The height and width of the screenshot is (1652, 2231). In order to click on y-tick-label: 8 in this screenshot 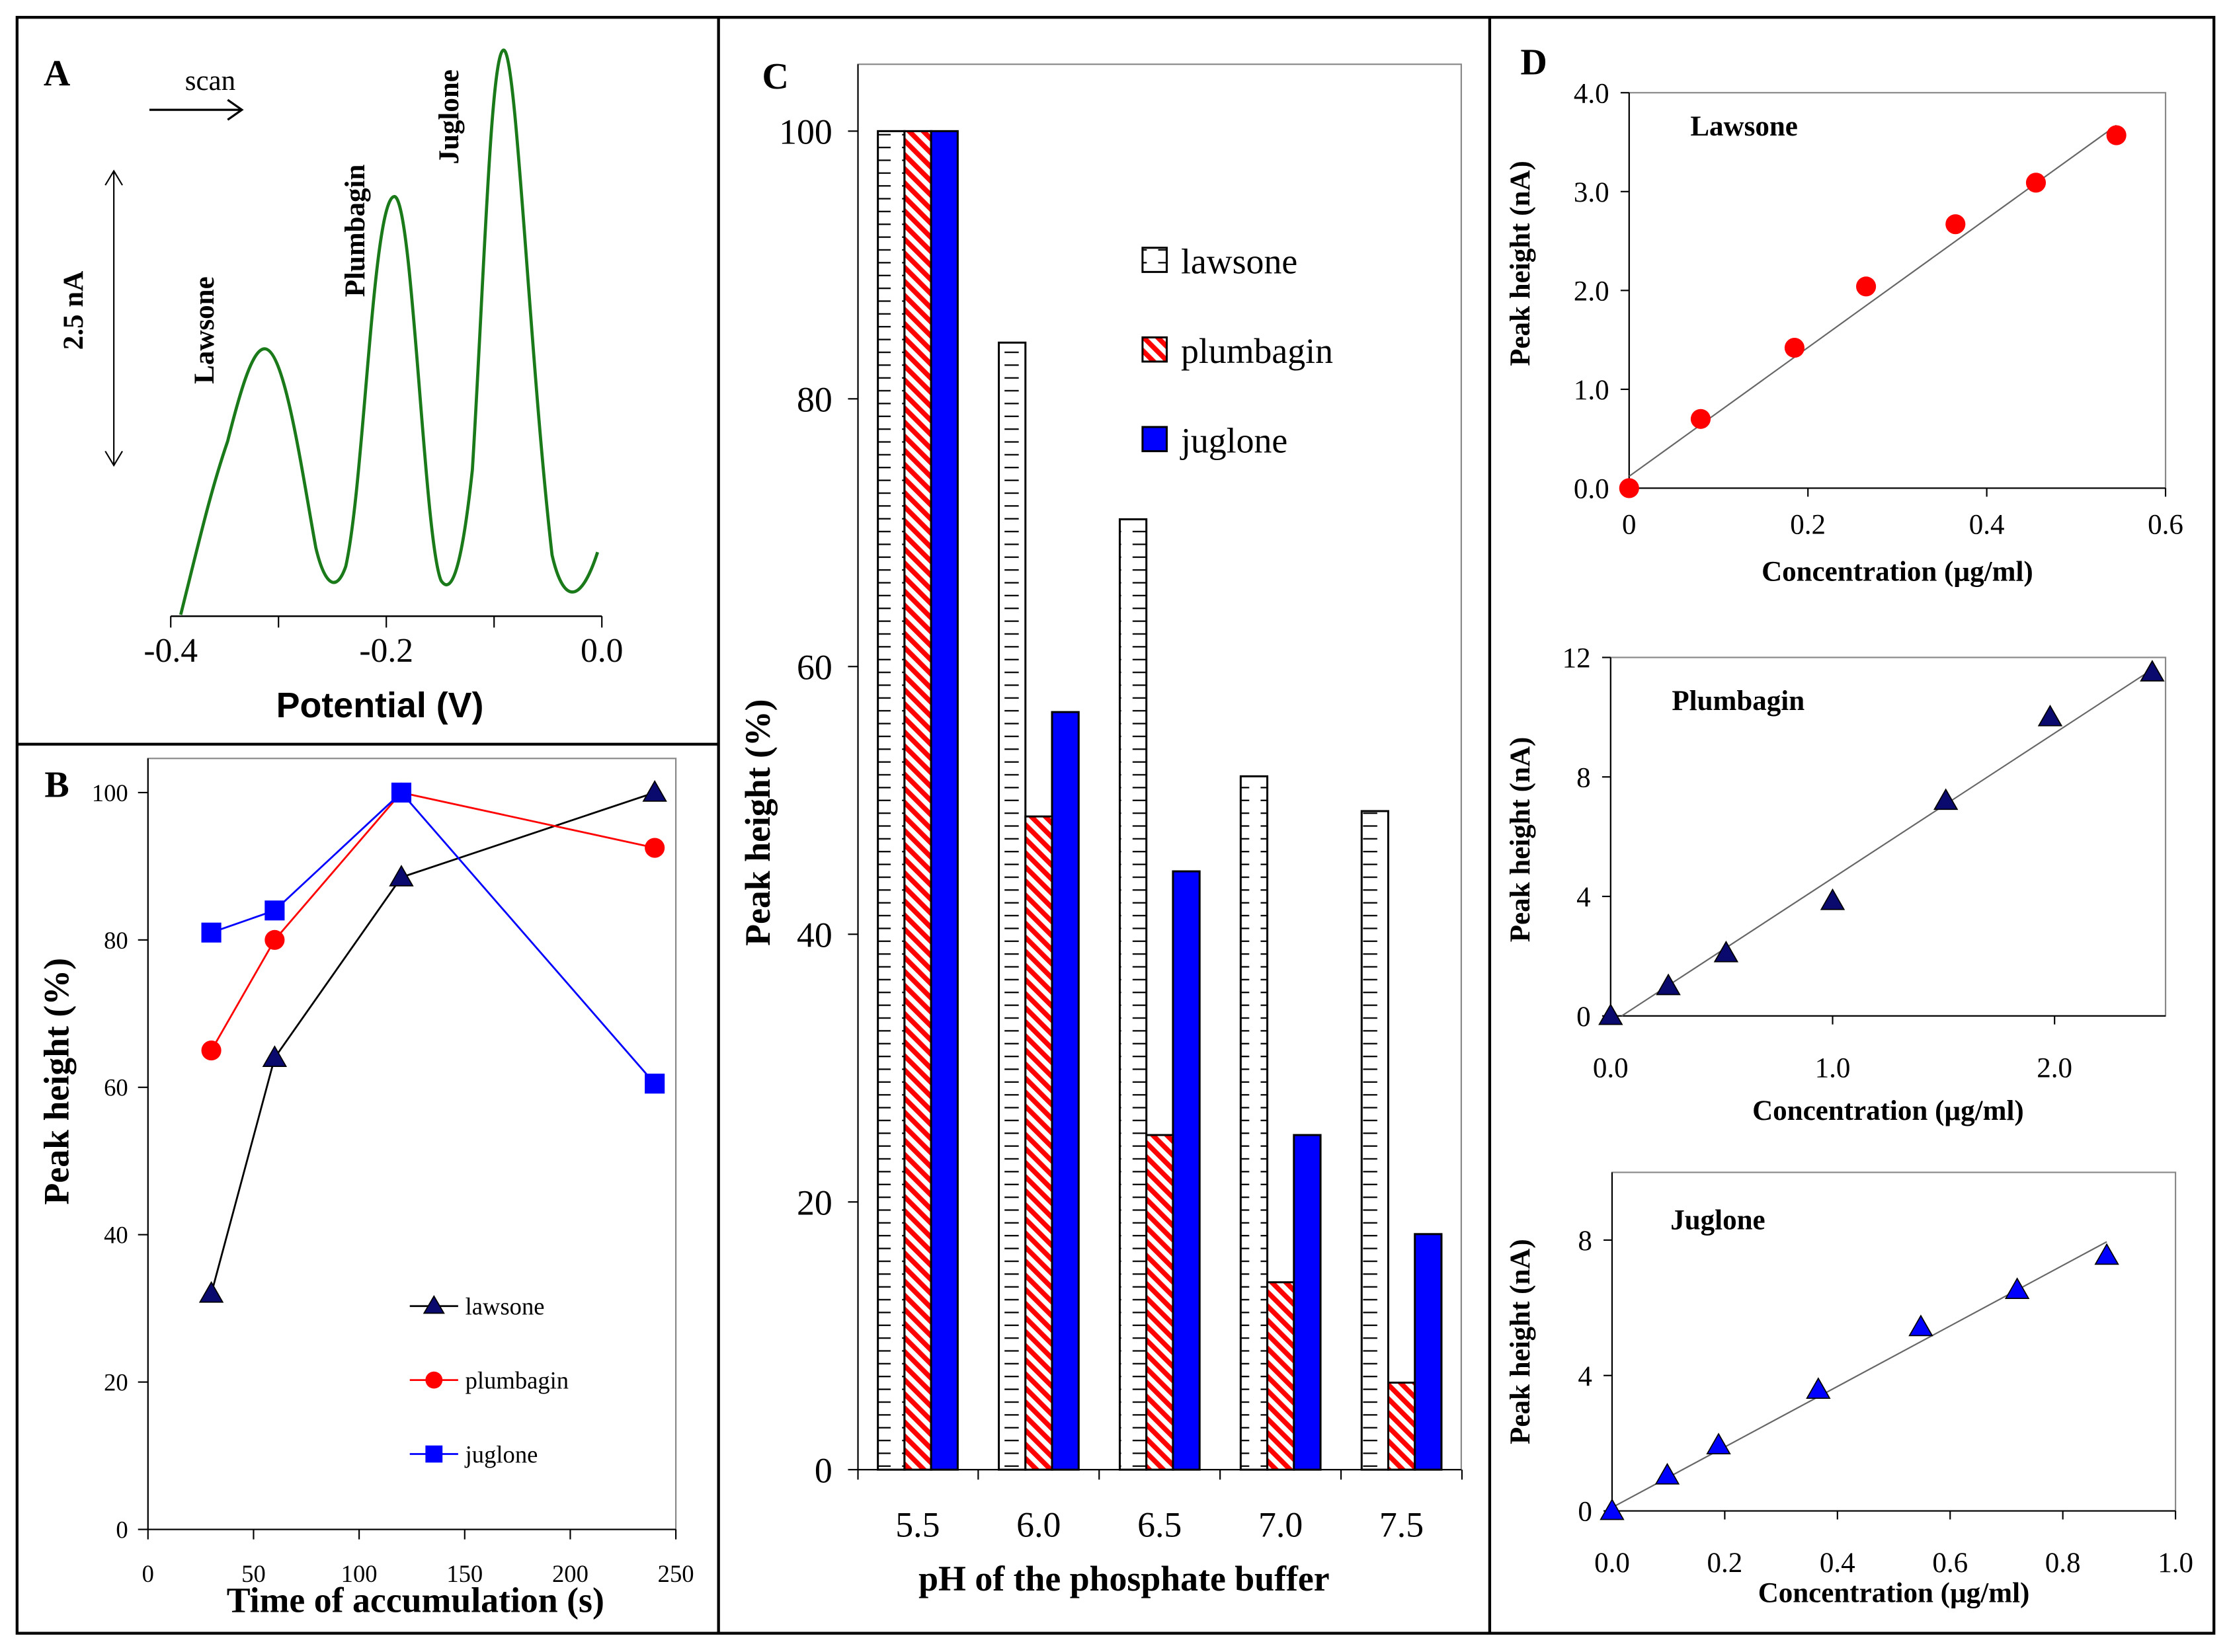, I will do `click(1584, 777)`.